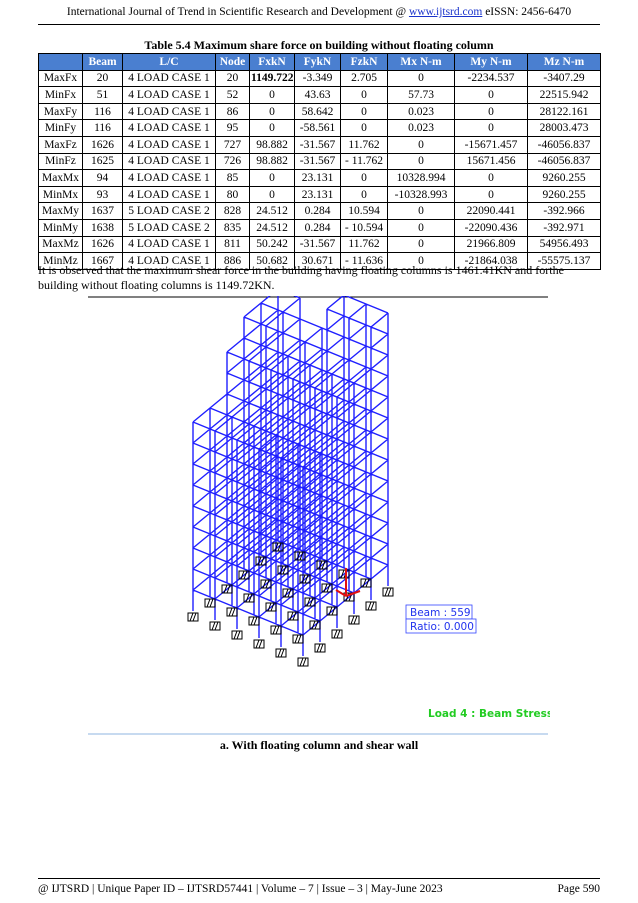 The image size is (638, 903). I want to click on structure-frame, so click(290, 481).